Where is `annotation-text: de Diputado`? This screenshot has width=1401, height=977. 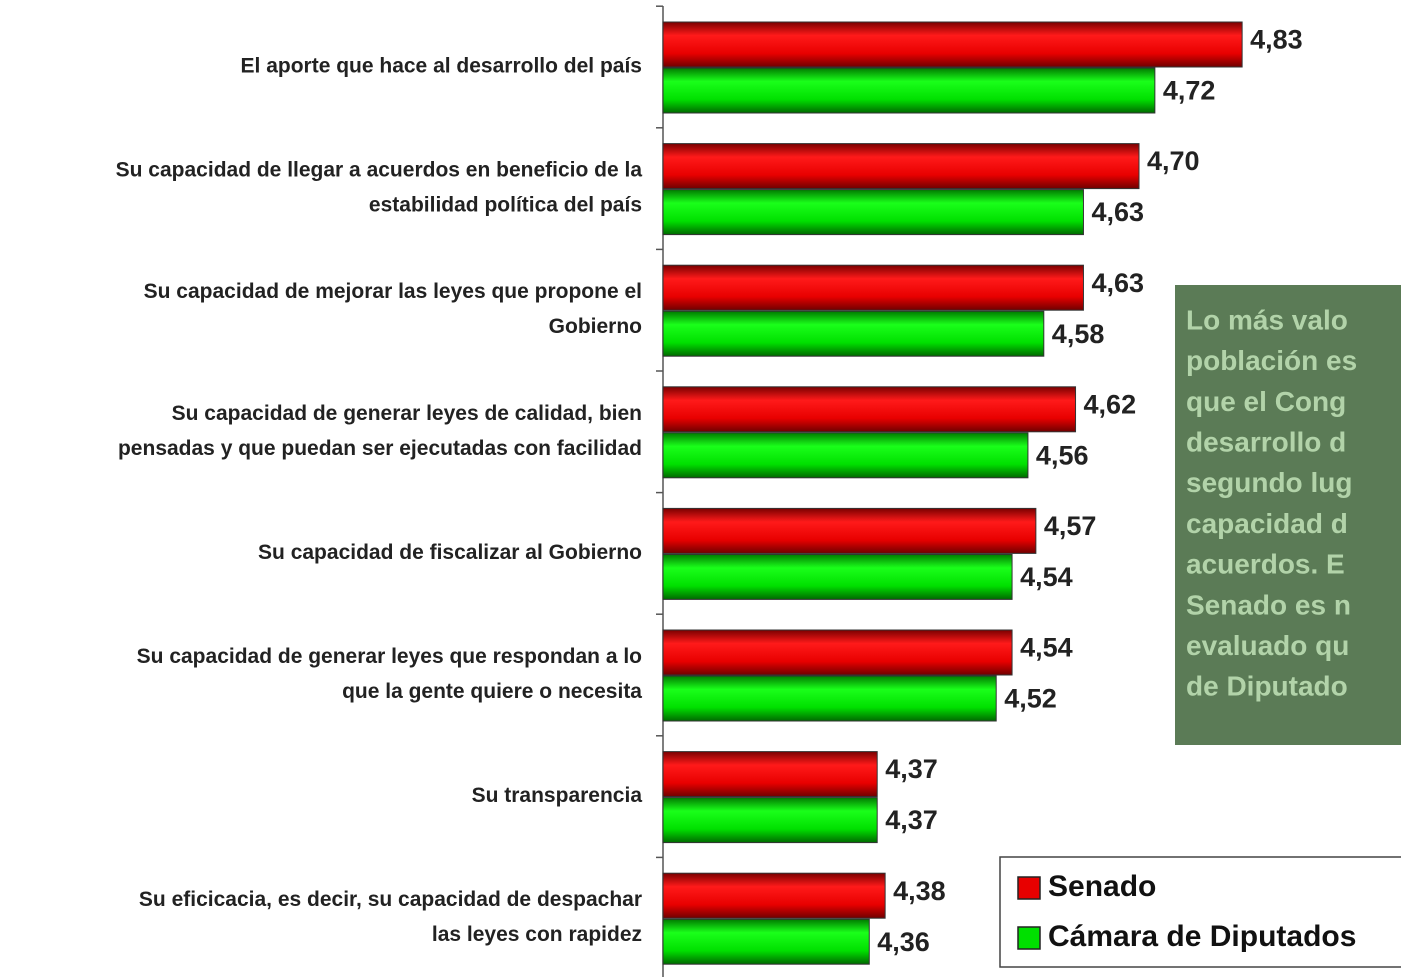
annotation-text: de Diputado is located at coordinates (1267, 686).